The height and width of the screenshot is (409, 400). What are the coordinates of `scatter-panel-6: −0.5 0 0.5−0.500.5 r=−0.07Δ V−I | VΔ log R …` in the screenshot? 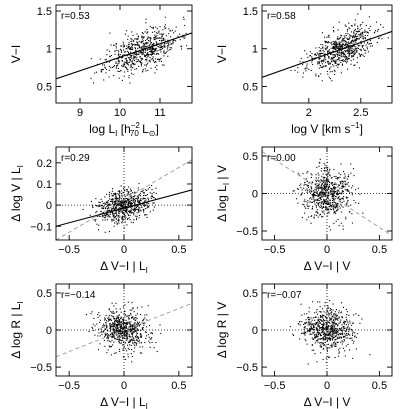 It's located at (304, 346).